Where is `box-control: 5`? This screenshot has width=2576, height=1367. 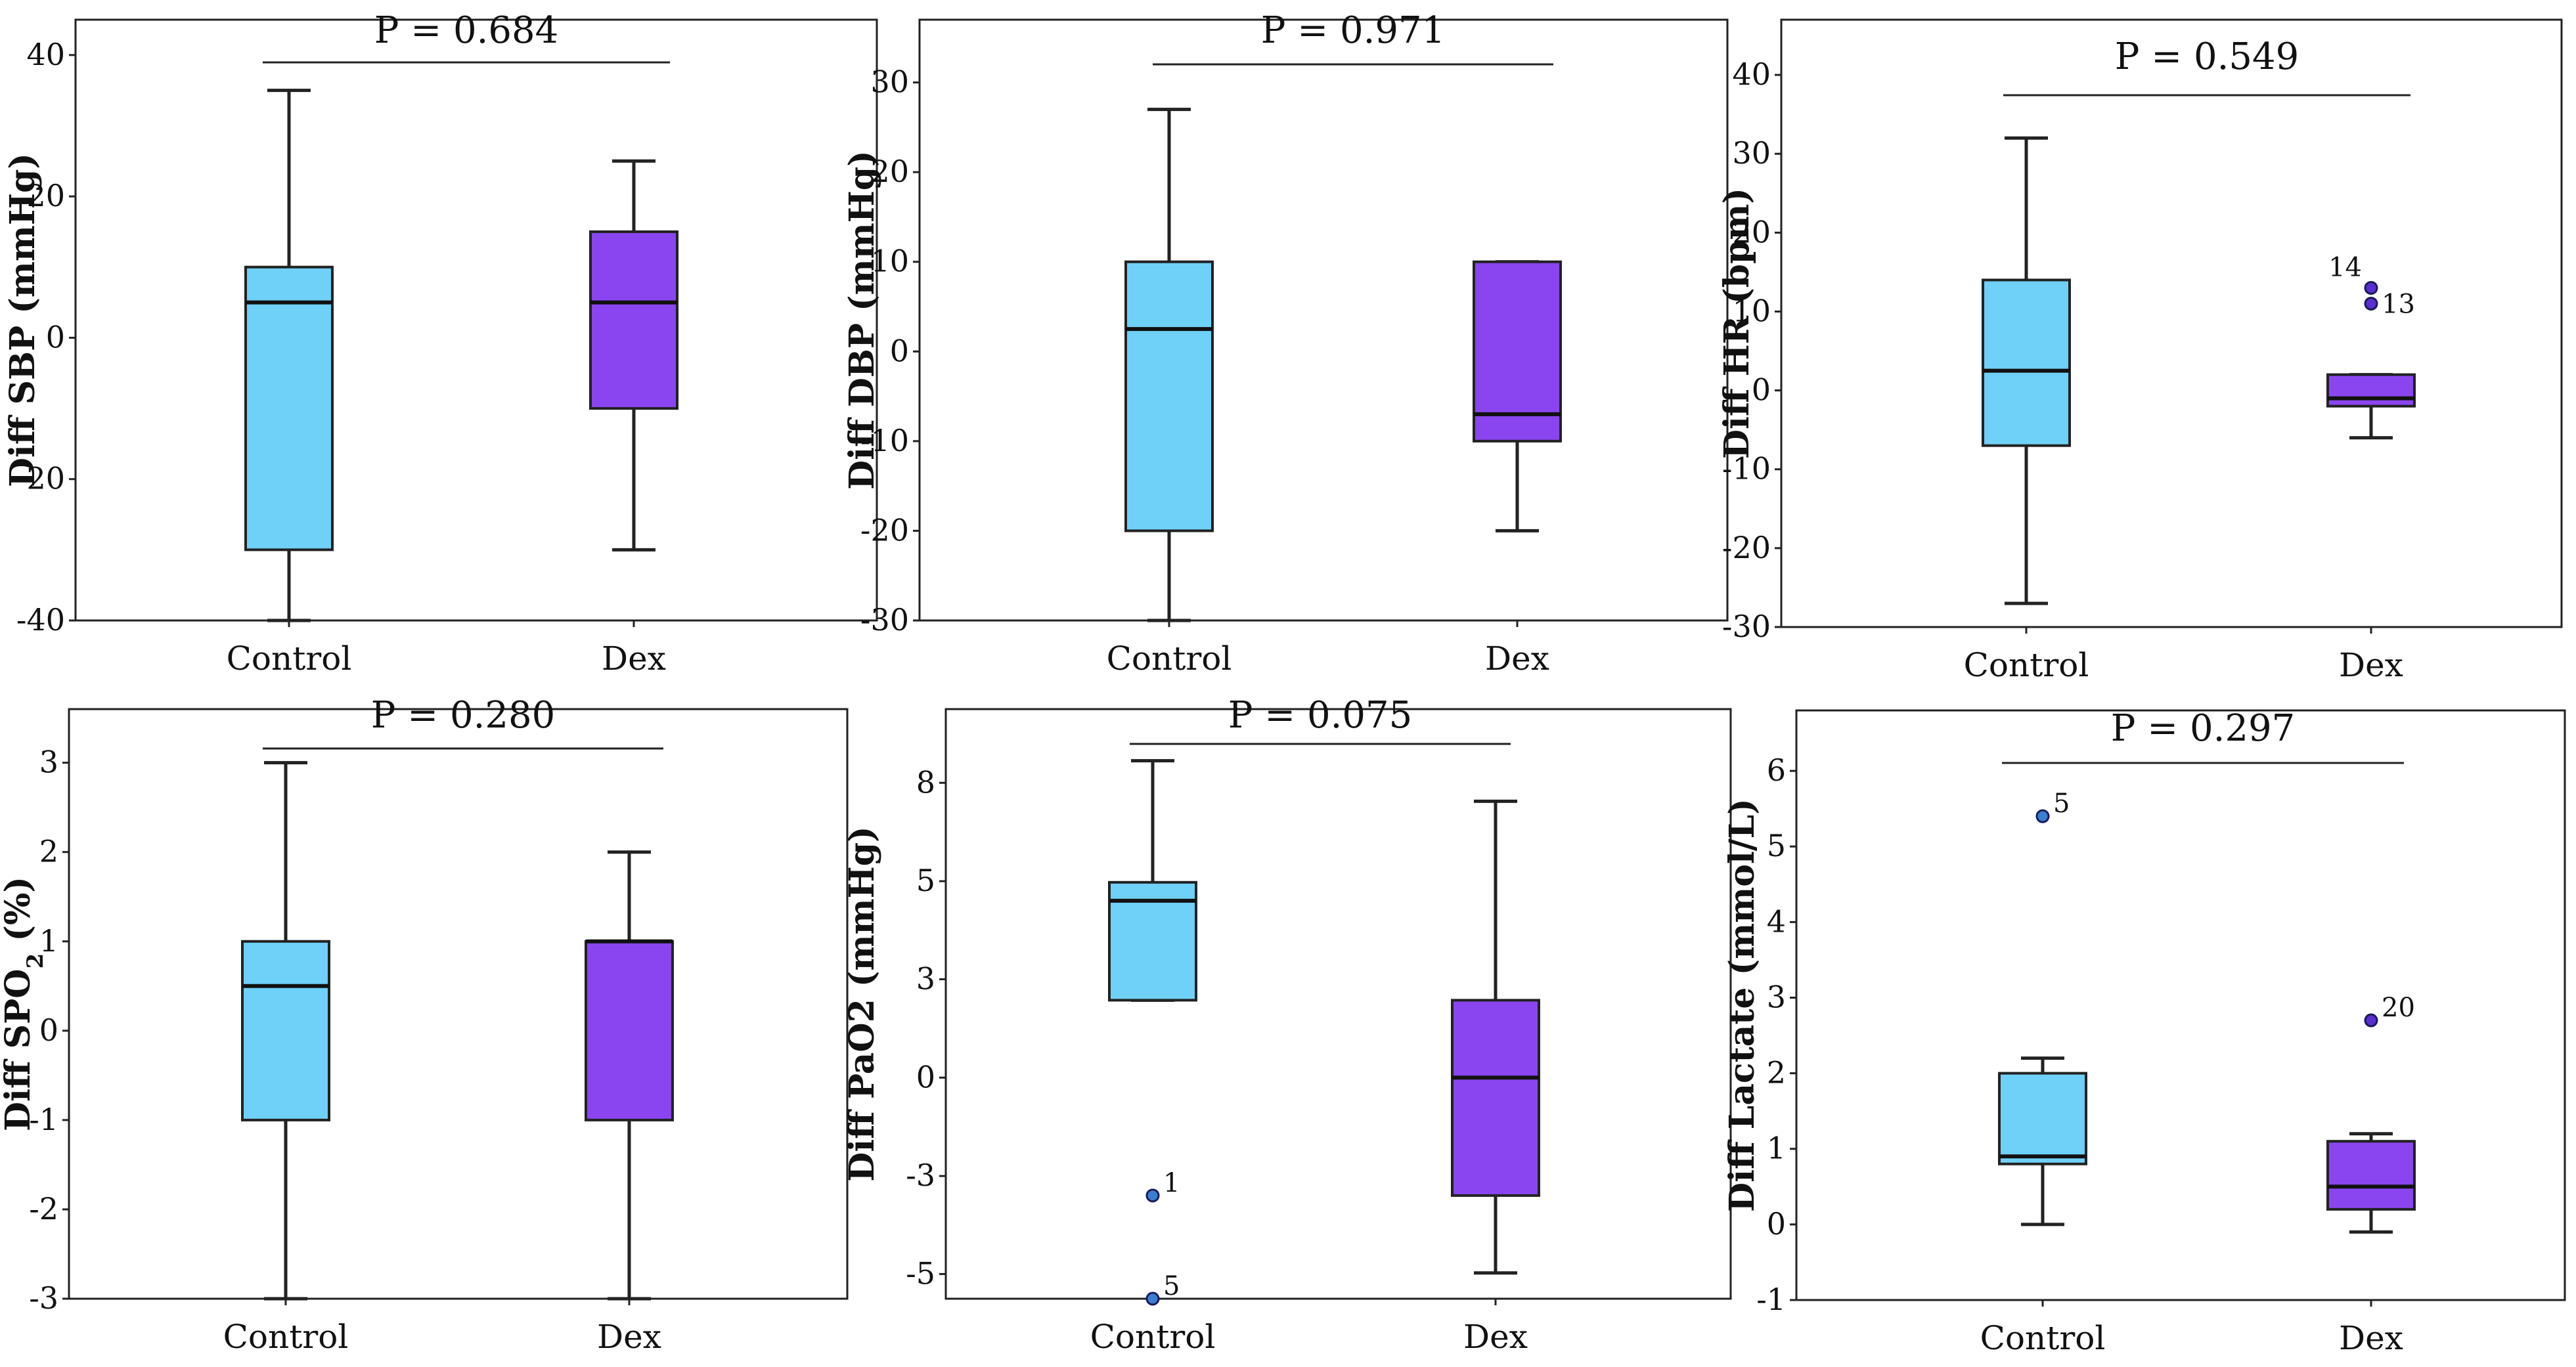
box-control: 5 is located at coordinates (2042, 1007).